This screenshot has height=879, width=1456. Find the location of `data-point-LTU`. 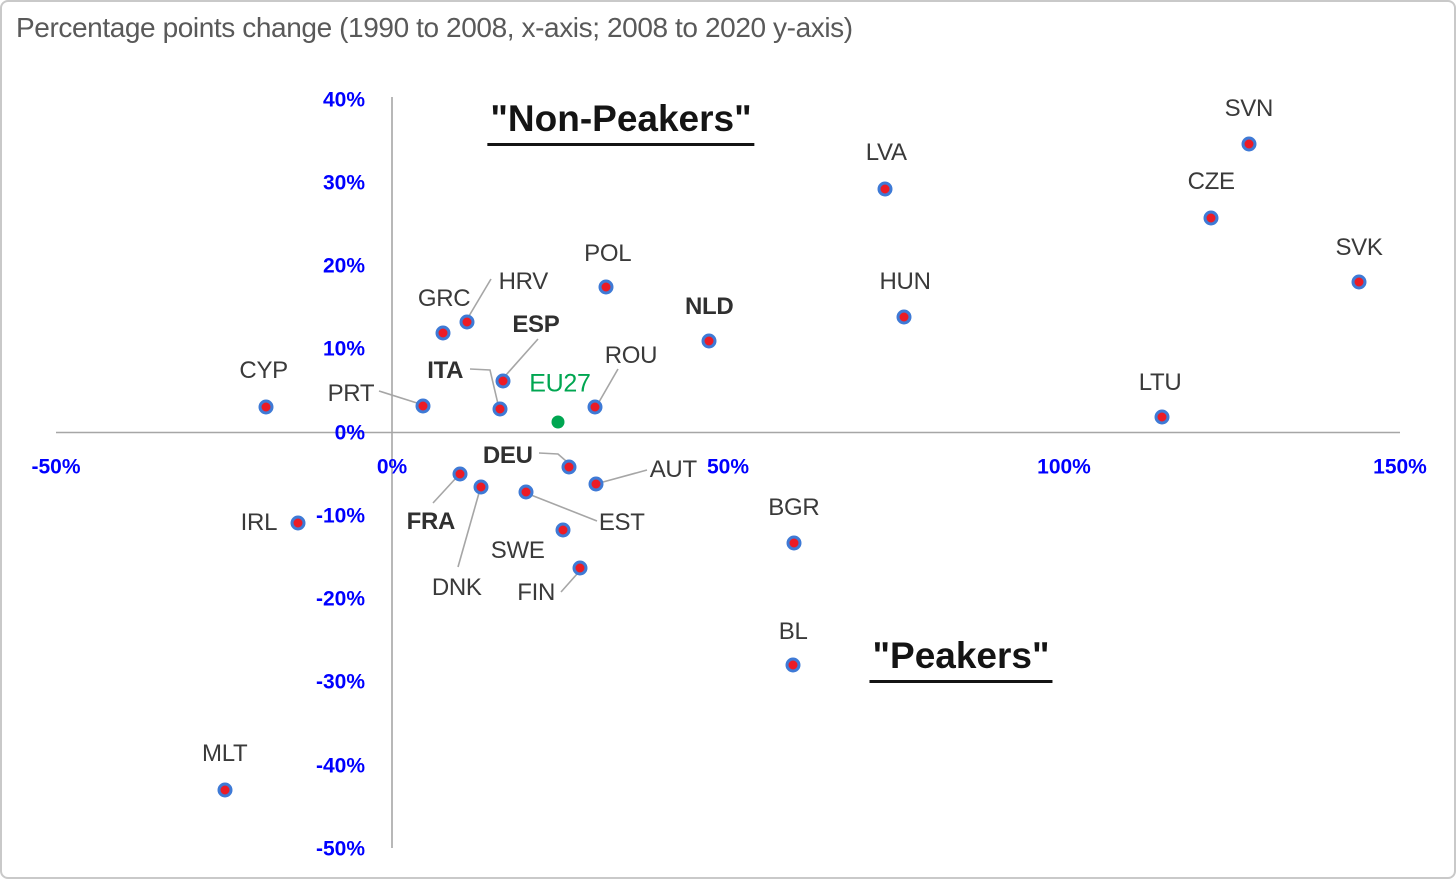

data-point-LTU is located at coordinates (1162, 417).